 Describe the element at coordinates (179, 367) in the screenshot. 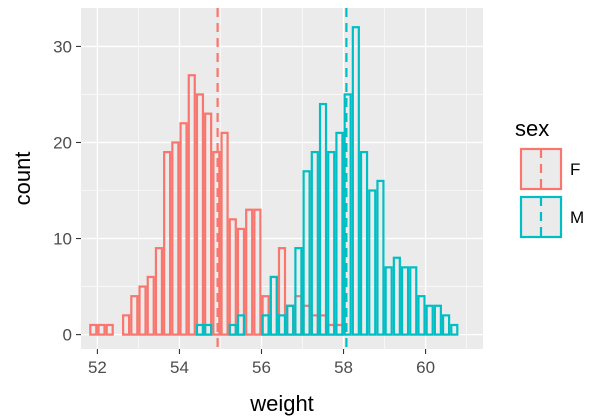

I see `x-tick-label: 54` at that location.